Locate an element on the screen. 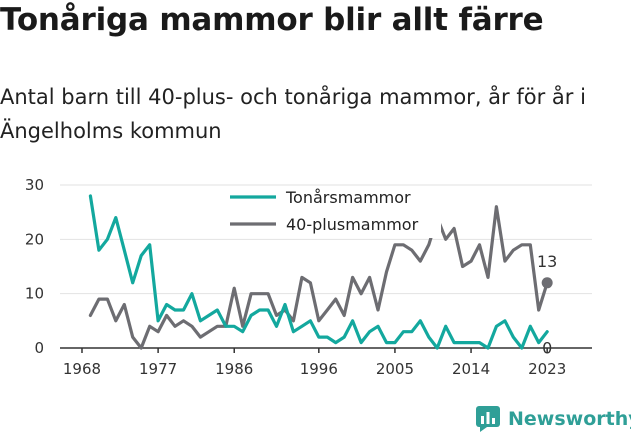 The image size is (631, 439). chart-title: Tonåriga mammor blir allt färre is located at coordinates (272, 20).